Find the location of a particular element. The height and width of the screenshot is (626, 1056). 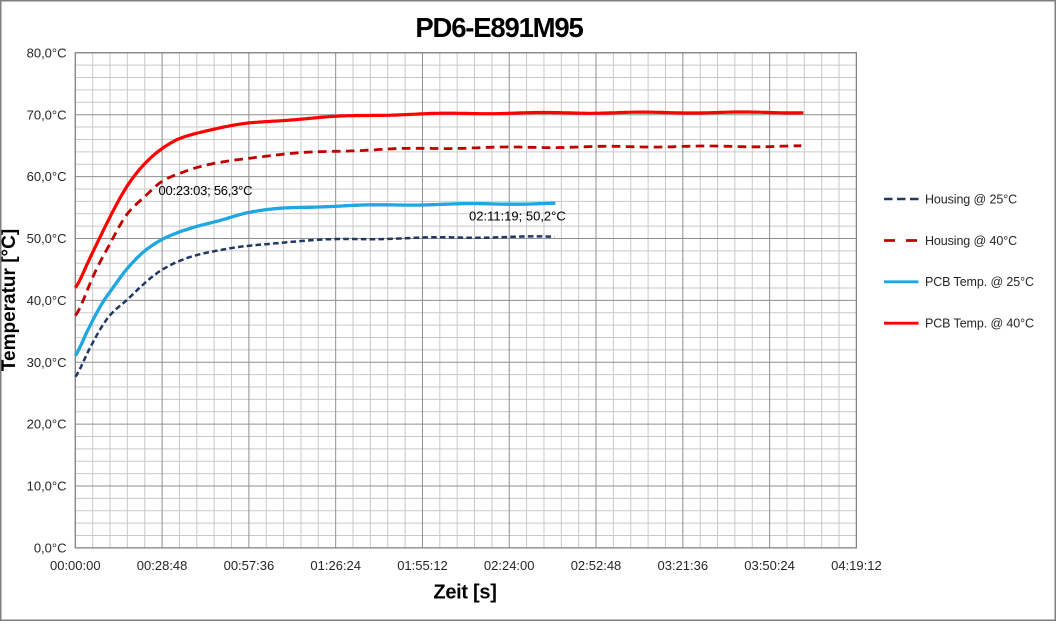

svg-text: 04:19:12 is located at coordinates (856, 565).